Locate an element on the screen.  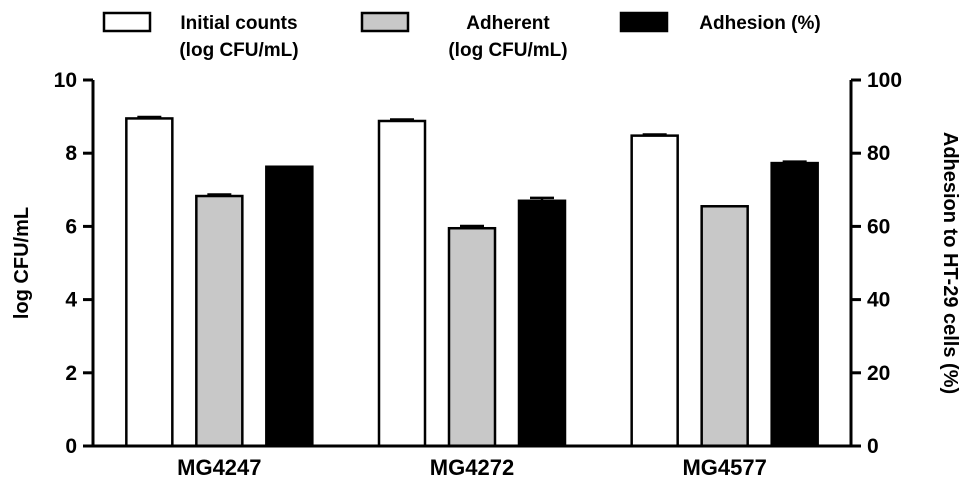
right-y-ticks: 0 20 40 60 80 100 is located at coordinates (876, 263).